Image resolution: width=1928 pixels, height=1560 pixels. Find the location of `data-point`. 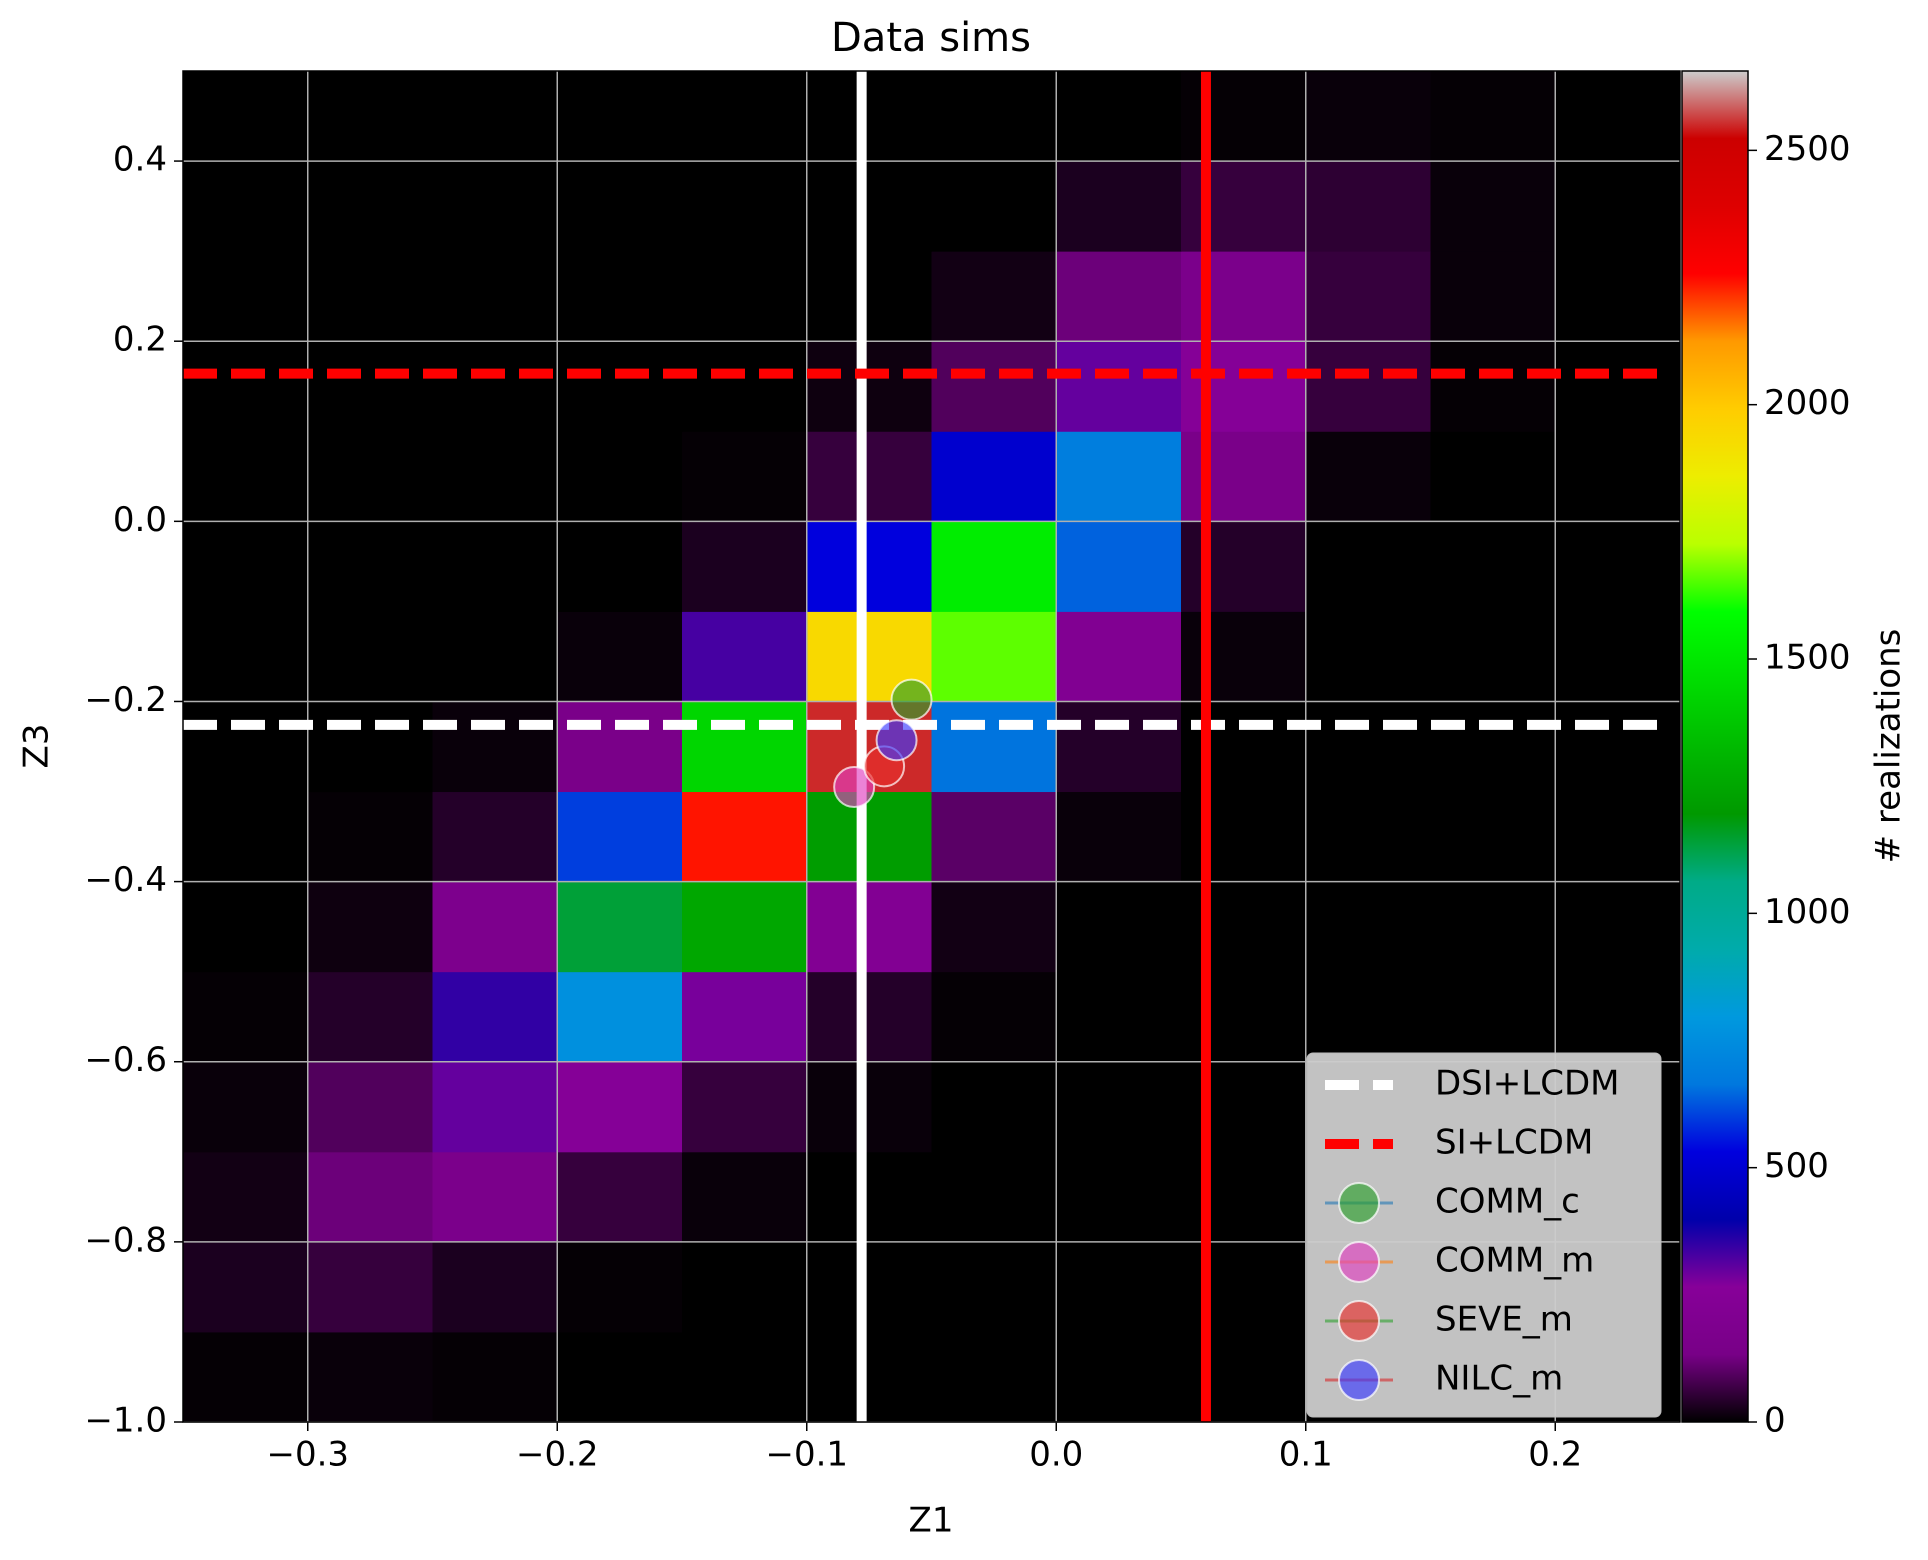

data-point is located at coordinates (854, 787).